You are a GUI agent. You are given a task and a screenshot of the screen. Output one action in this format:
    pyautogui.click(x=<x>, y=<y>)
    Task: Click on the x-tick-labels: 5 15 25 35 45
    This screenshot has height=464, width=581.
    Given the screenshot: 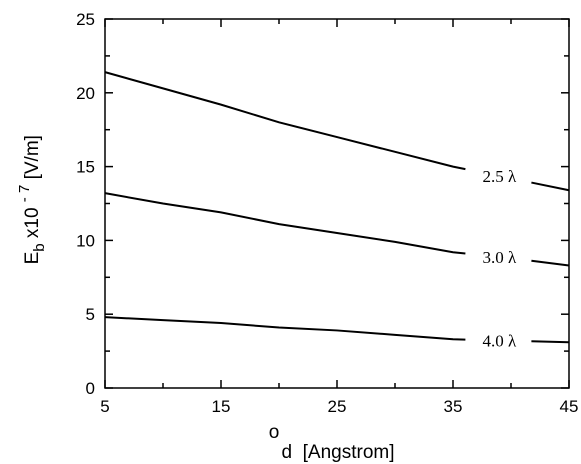 What is the action you would take?
    pyautogui.click(x=339, y=406)
    